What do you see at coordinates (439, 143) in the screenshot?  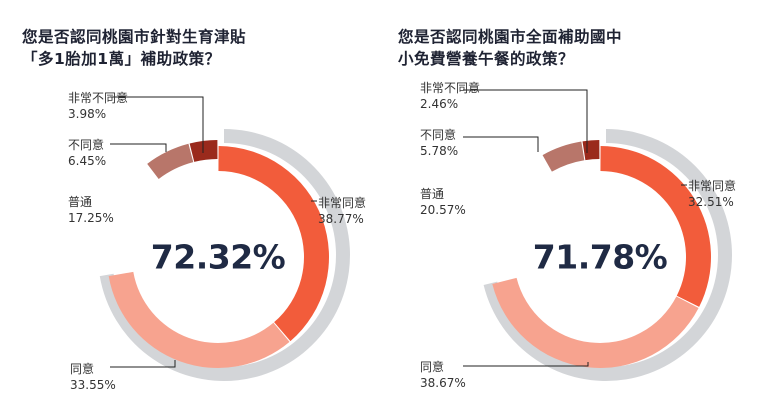 I see `label-disagree: 不同意 5.78%` at bounding box center [439, 143].